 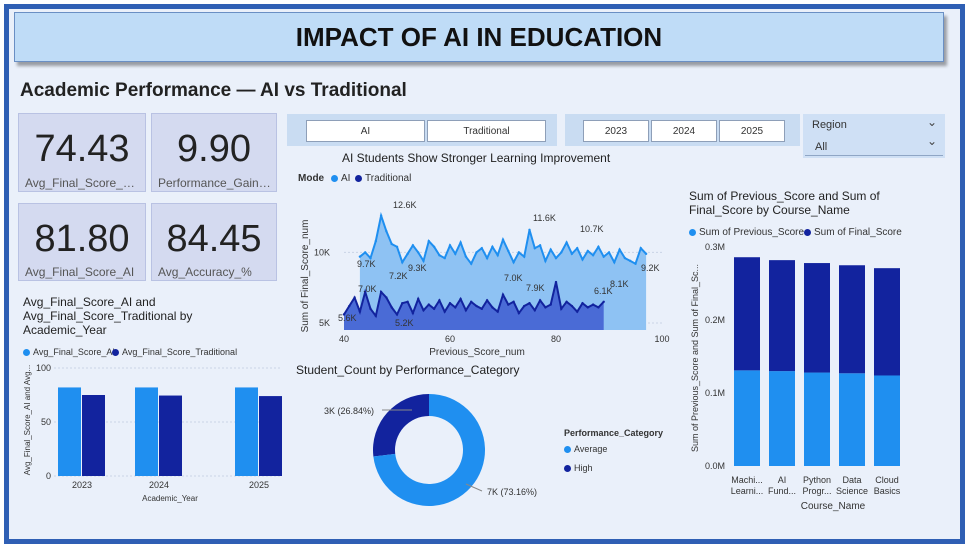 I want to click on legend-traditional: Traditional, so click(x=383, y=178).